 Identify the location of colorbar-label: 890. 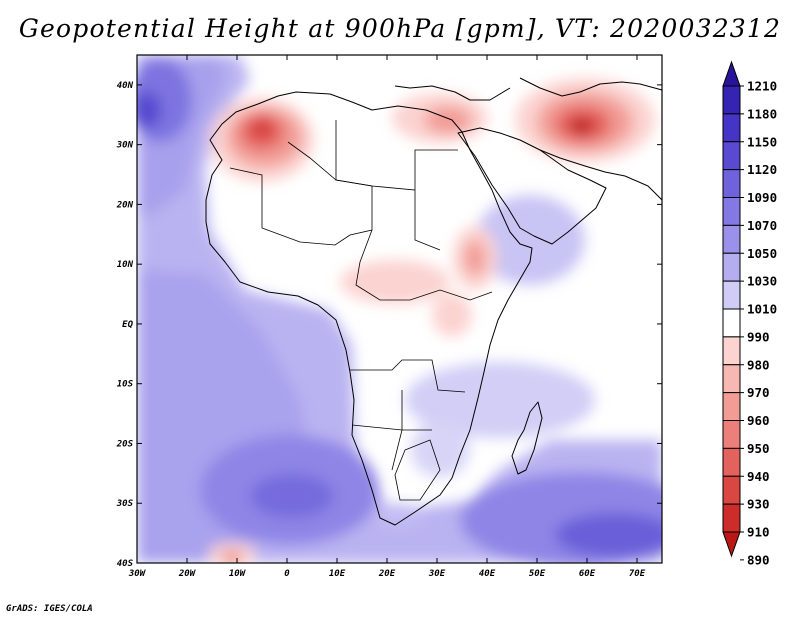
(758, 559).